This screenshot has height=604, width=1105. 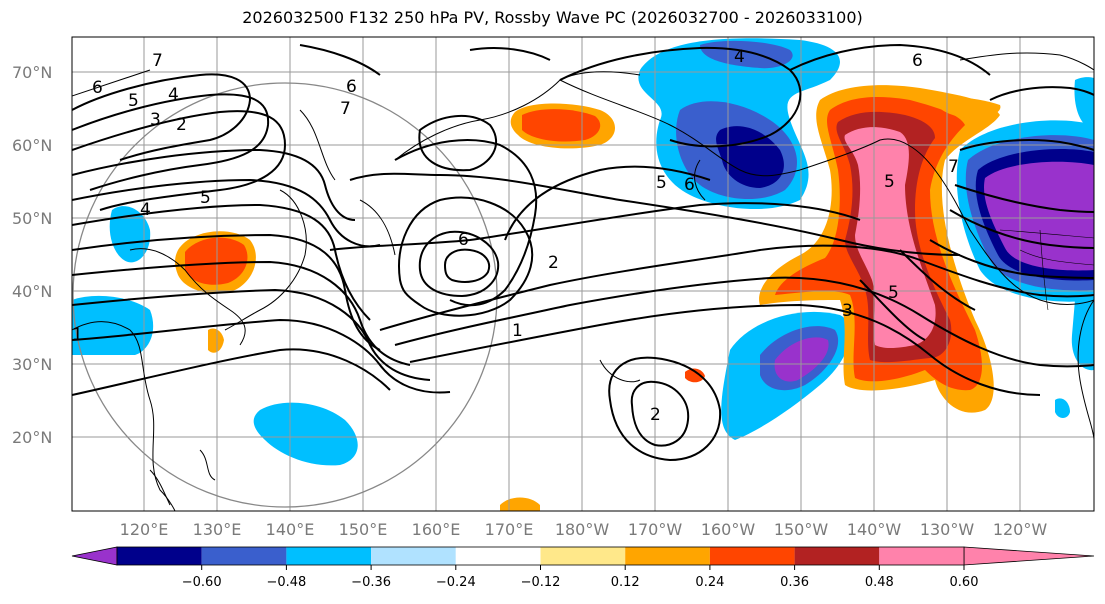 I want to click on colorbar-tick-label: −0.24, so click(x=456, y=582).